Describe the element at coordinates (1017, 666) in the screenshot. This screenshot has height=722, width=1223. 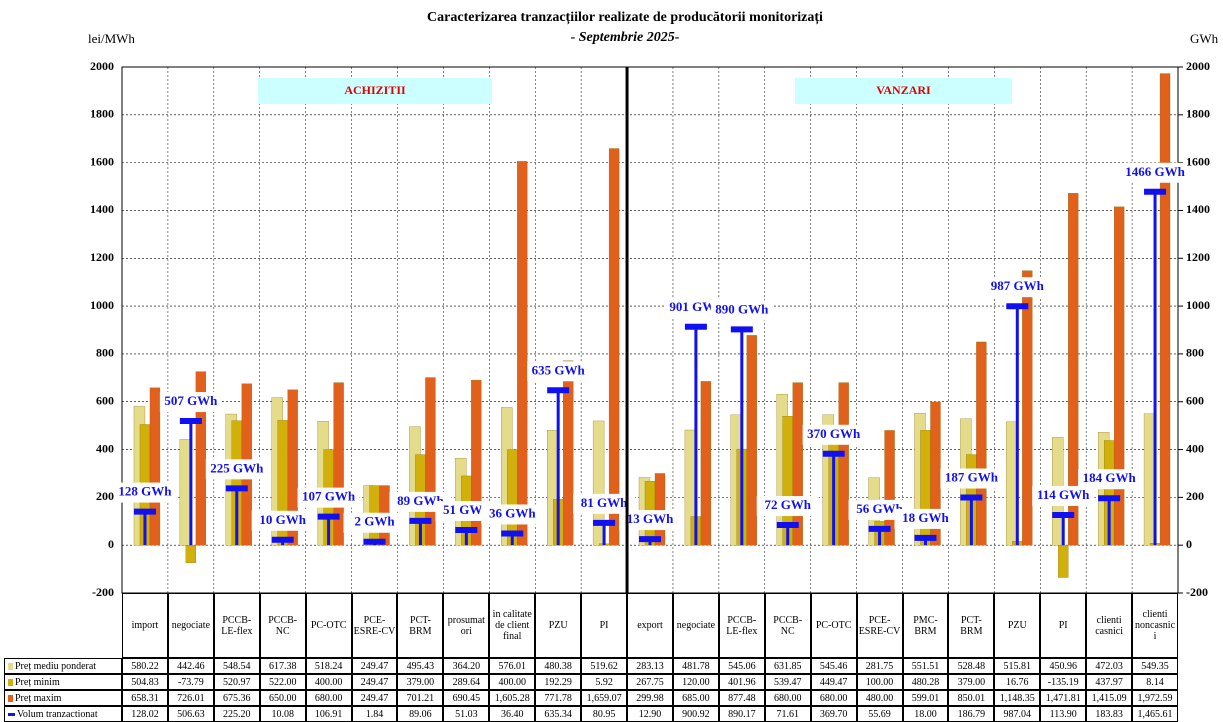
I see `table-cell: 515.81` at that location.